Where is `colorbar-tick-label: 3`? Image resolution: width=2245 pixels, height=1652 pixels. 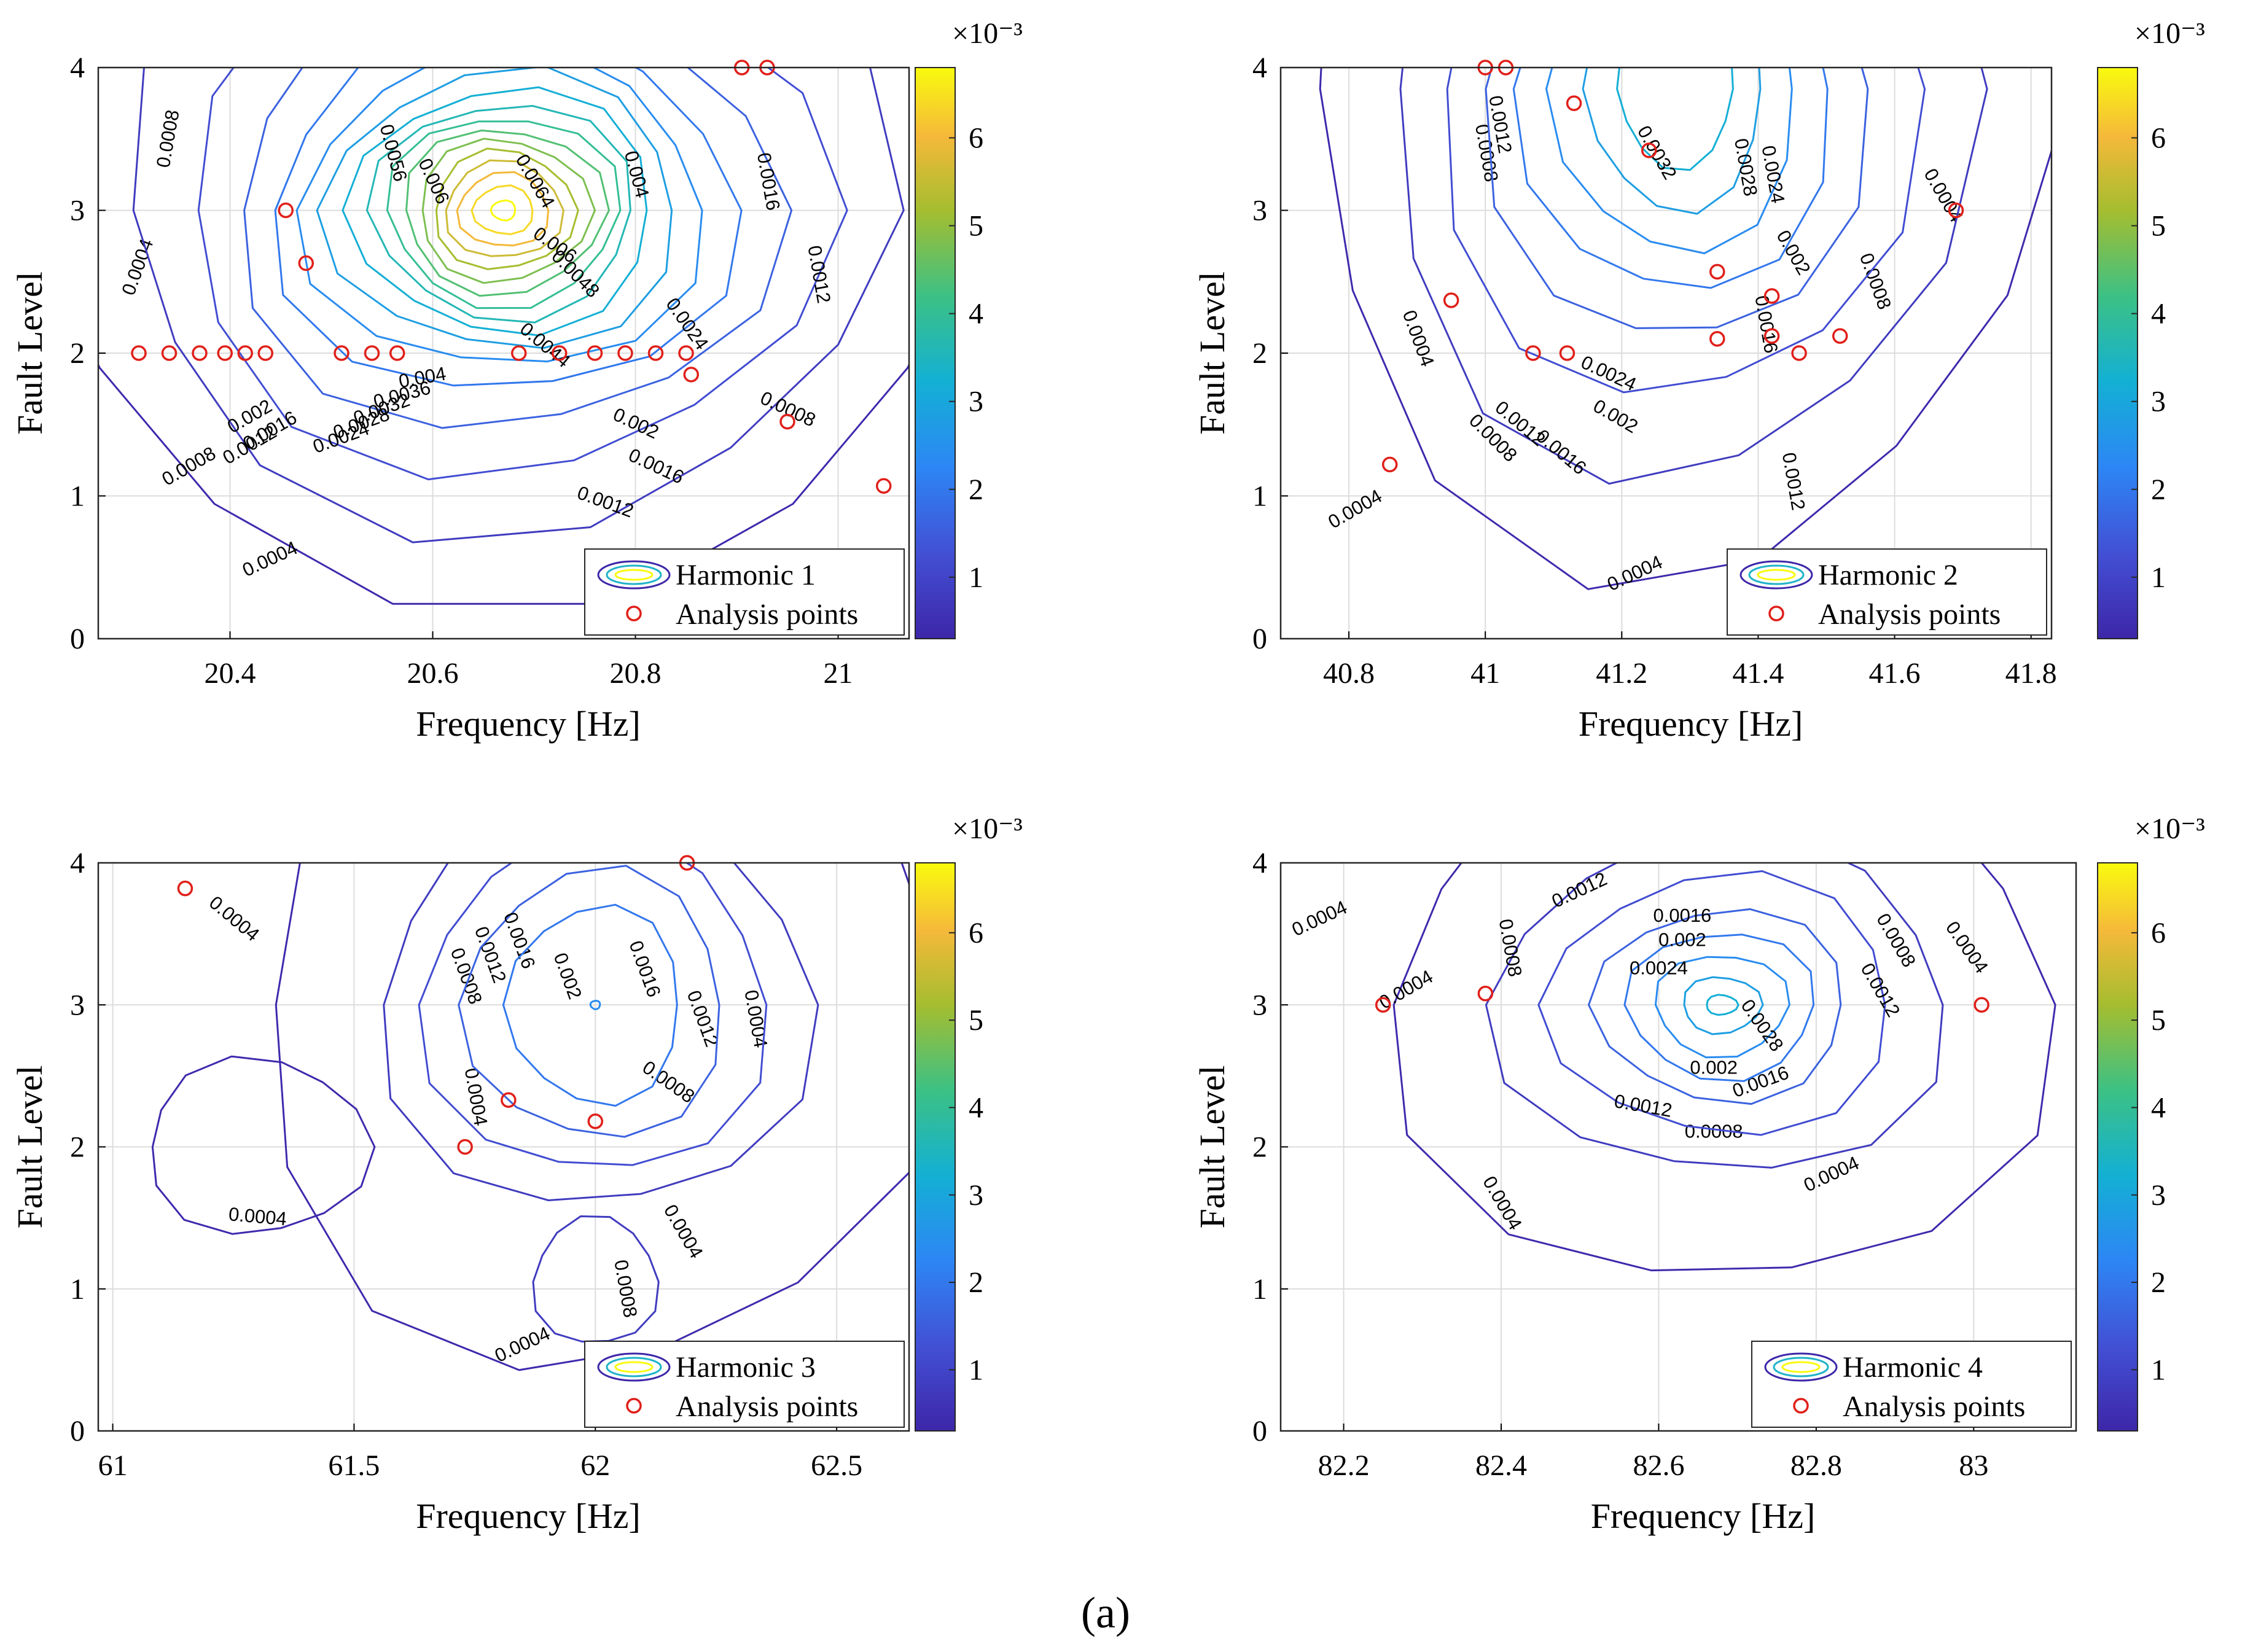
colorbar-tick-label: 3 is located at coordinates (2158, 1195).